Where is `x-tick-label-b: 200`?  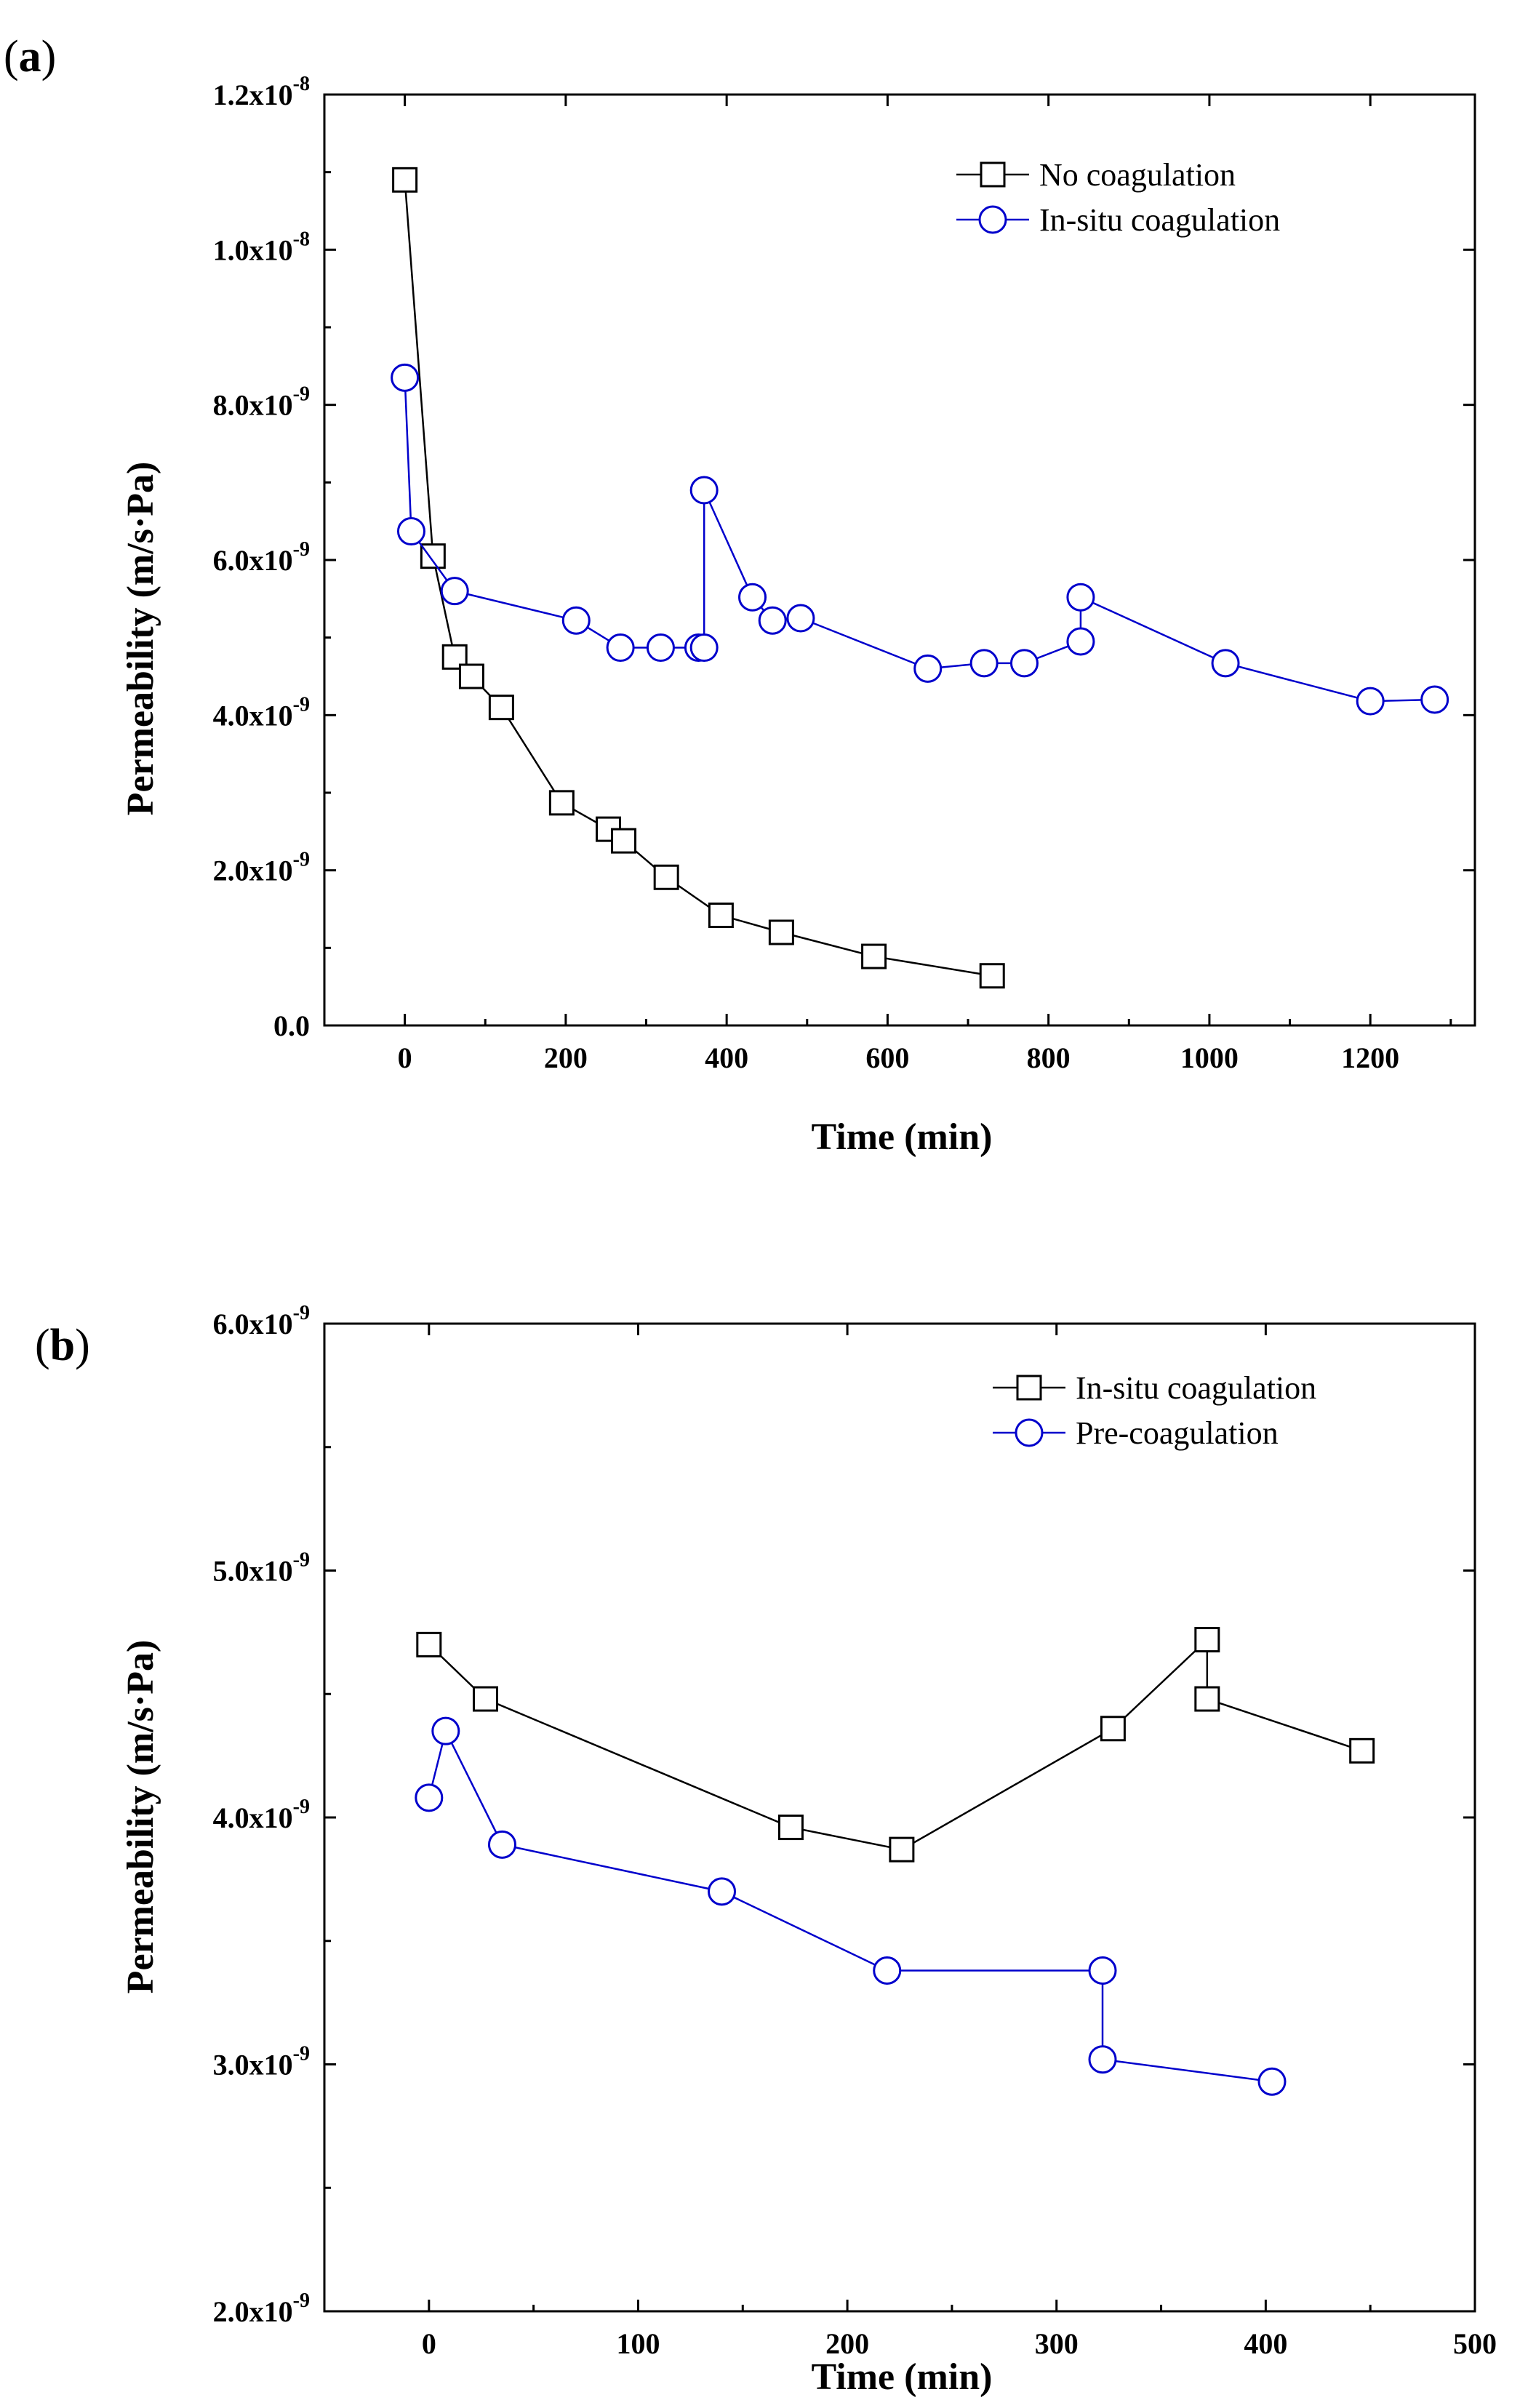
x-tick-label-b: 200 is located at coordinates (847, 2343).